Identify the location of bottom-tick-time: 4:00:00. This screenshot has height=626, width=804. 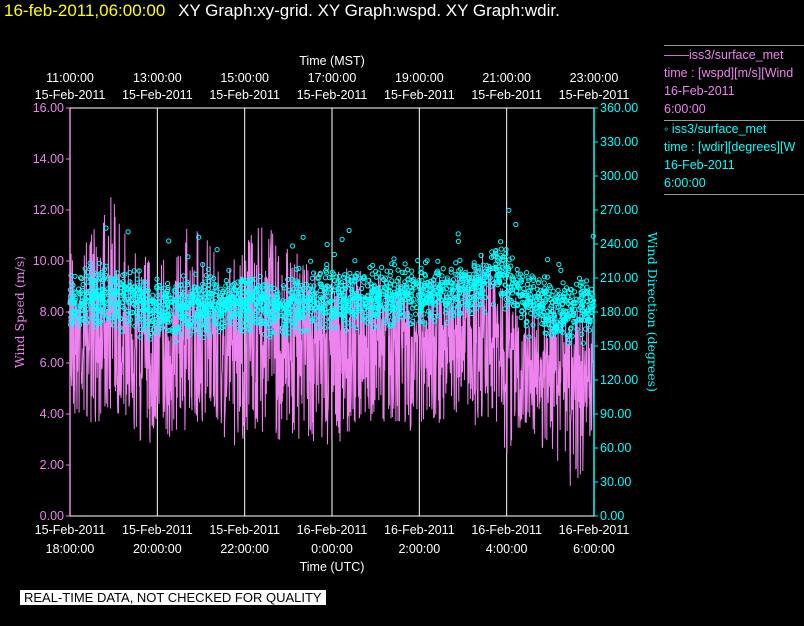
(507, 549).